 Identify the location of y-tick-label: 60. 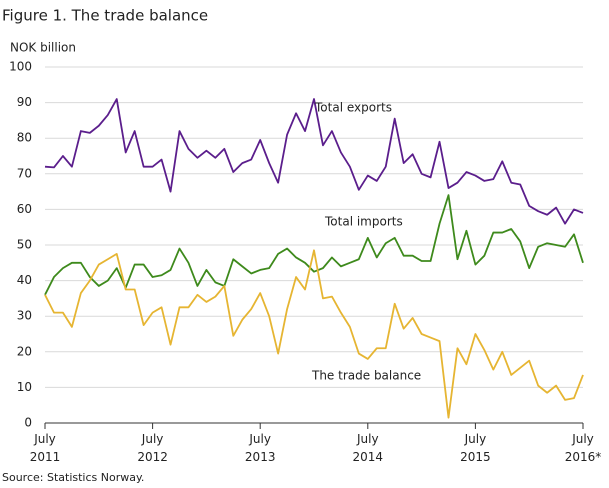
(24, 209).